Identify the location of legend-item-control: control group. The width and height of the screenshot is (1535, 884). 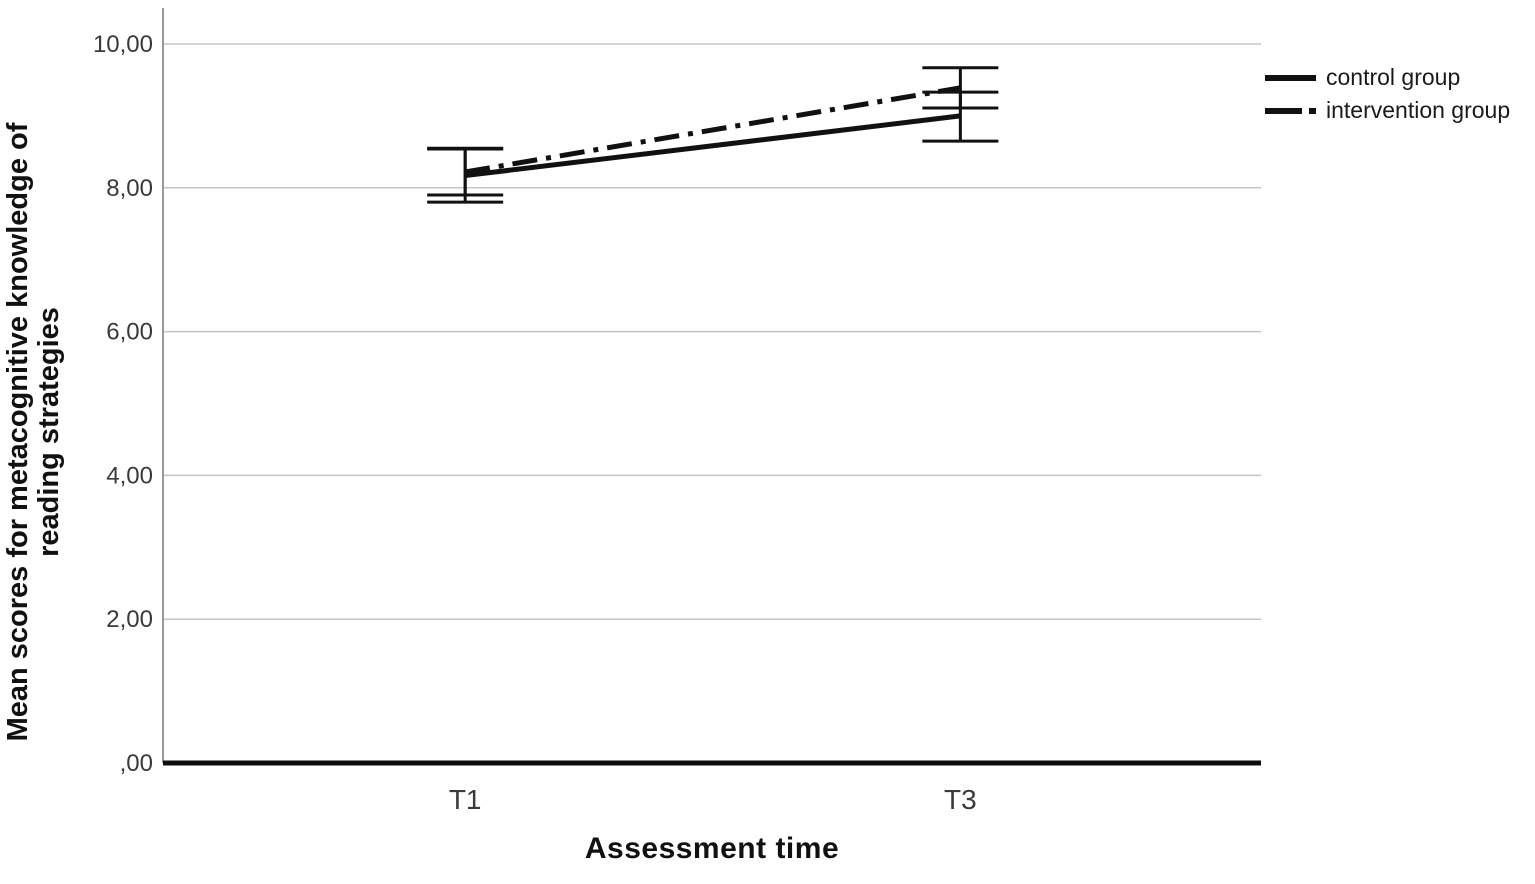
(1387, 77).